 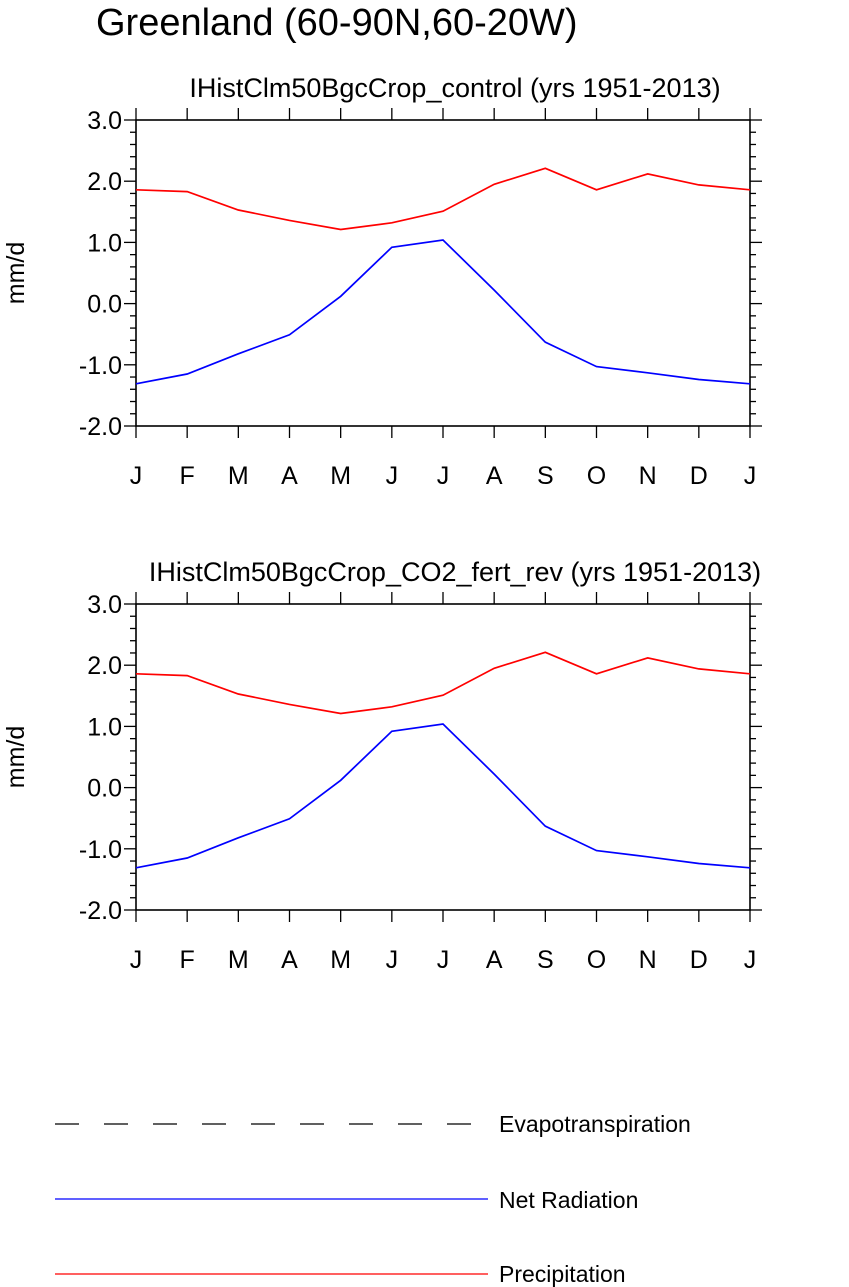 I want to click on legend-item-precipitation: Precipitation, so click(x=340, y=1274).